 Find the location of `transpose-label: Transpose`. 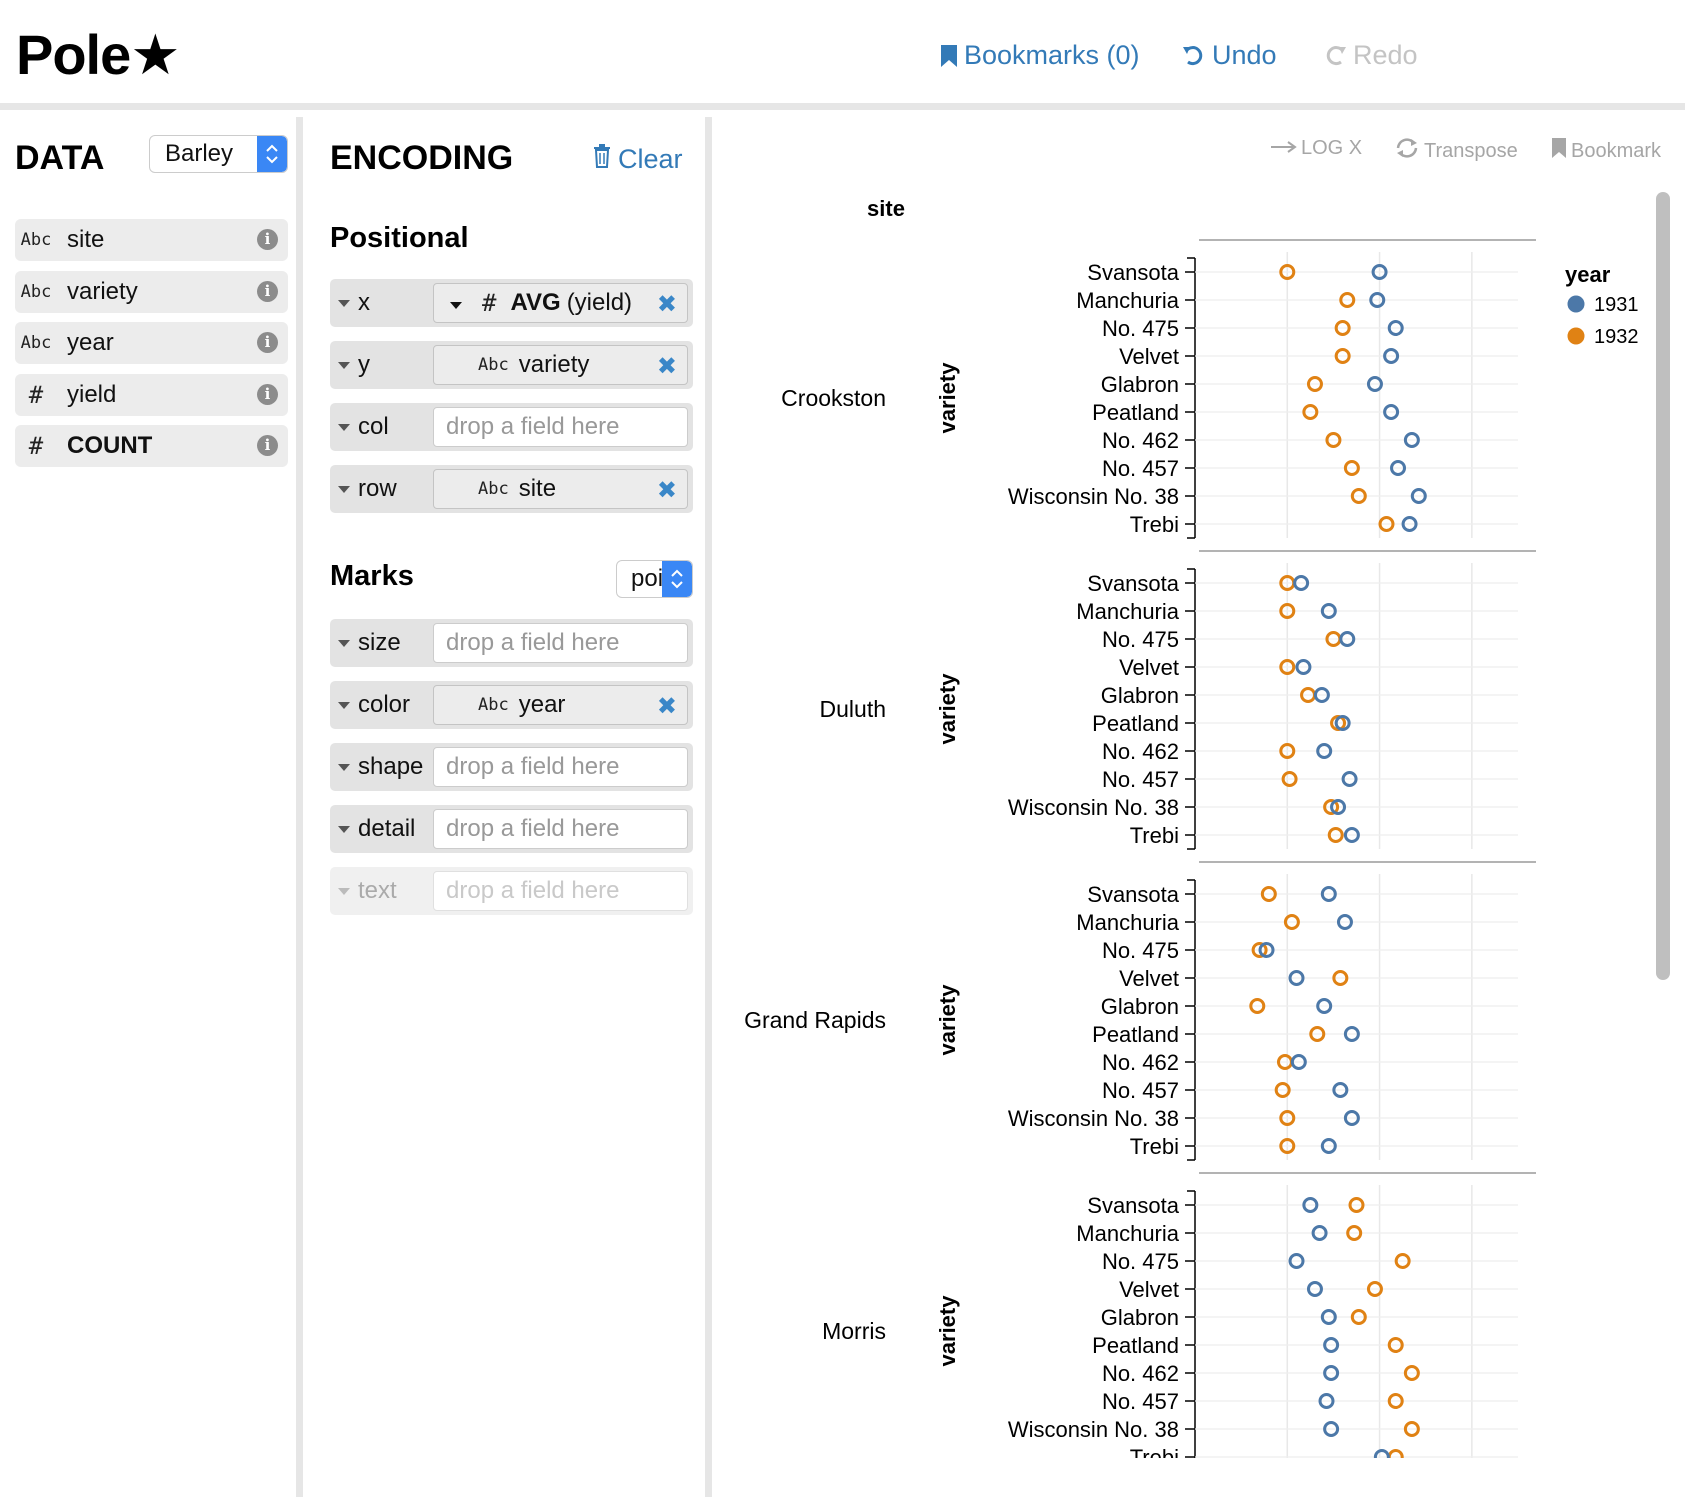

transpose-label: Transpose is located at coordinates (1471, 150).